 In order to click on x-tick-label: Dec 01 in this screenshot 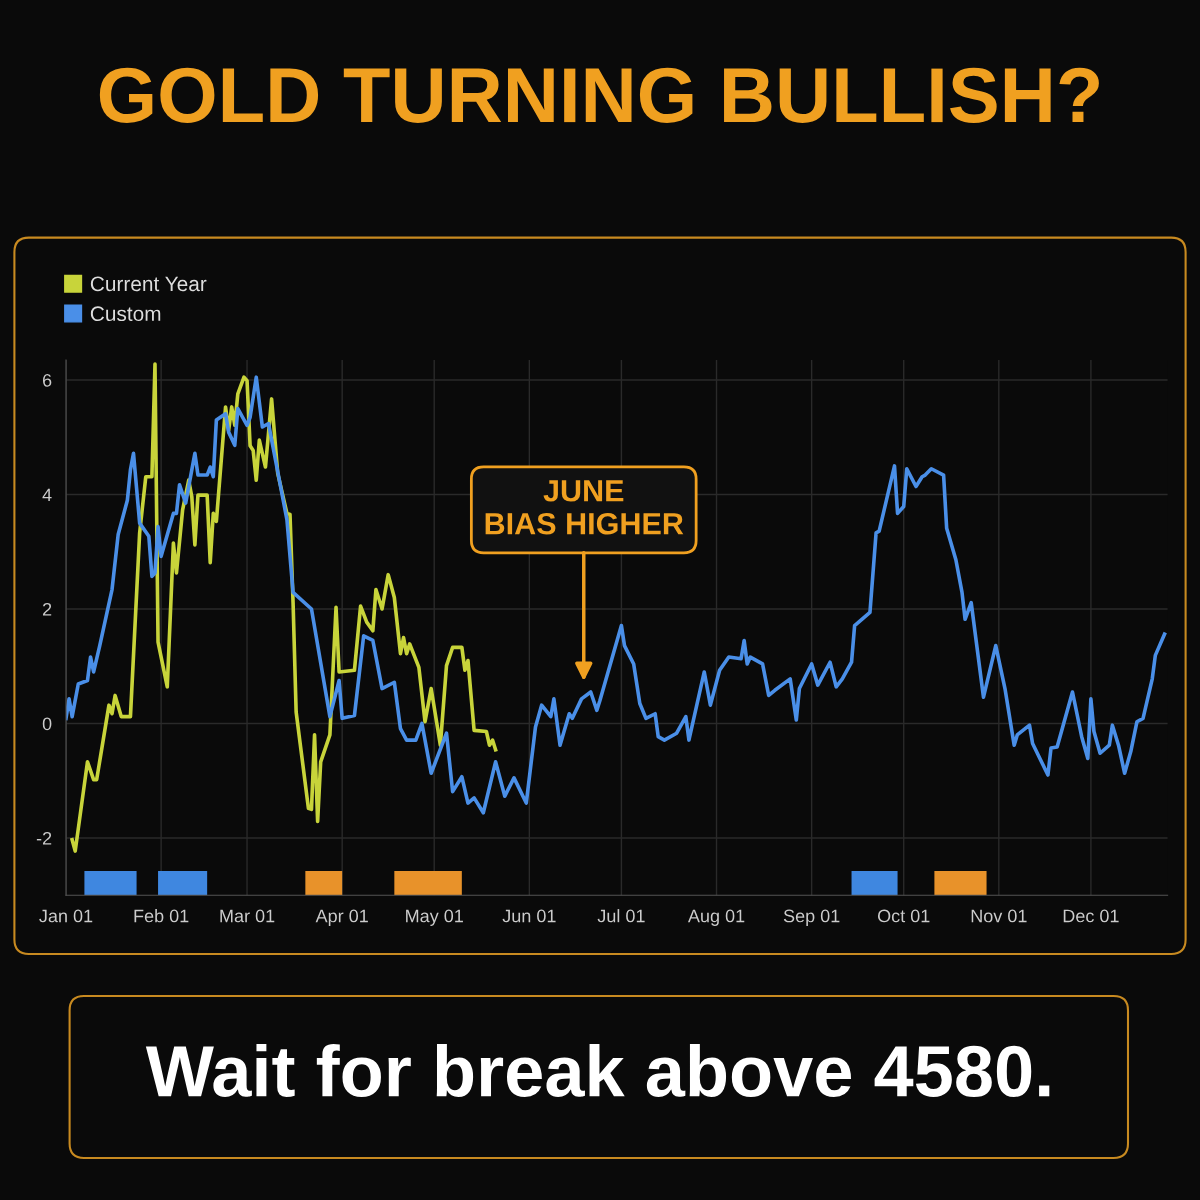, I will do `click(1091, 916)`.